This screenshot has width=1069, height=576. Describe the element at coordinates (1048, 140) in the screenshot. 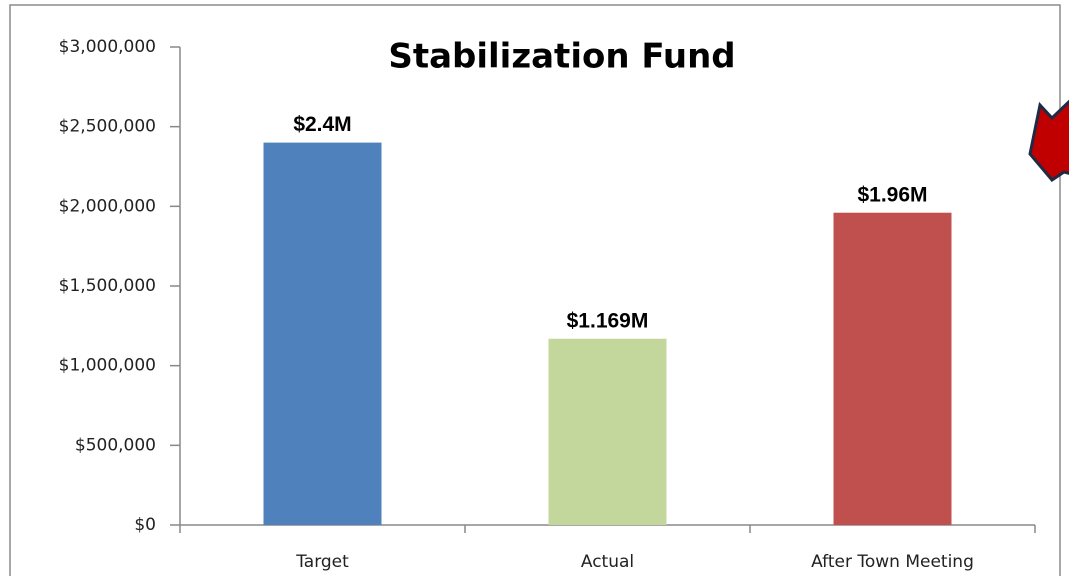

I see `arrow` at that location.